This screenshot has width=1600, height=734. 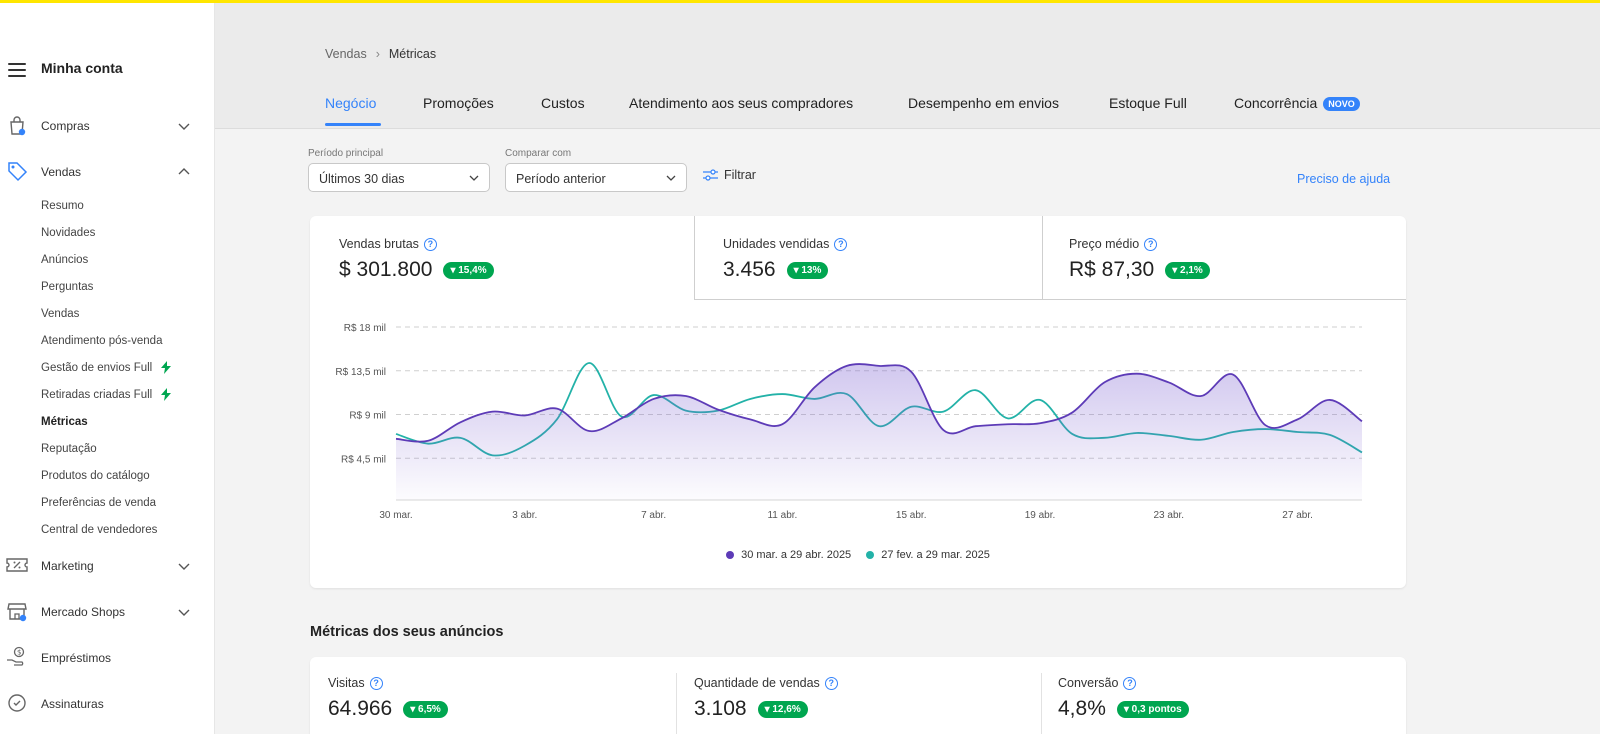 What do you see at coordinates (425, 709) in the screenshot?
I see `delta-badge: ▾ 6,5%` at bounding box center [425, 709].